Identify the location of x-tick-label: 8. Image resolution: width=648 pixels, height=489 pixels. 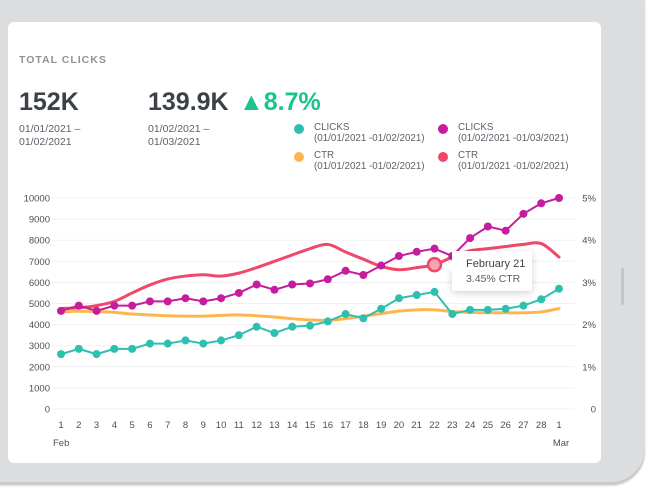
(185, 425).